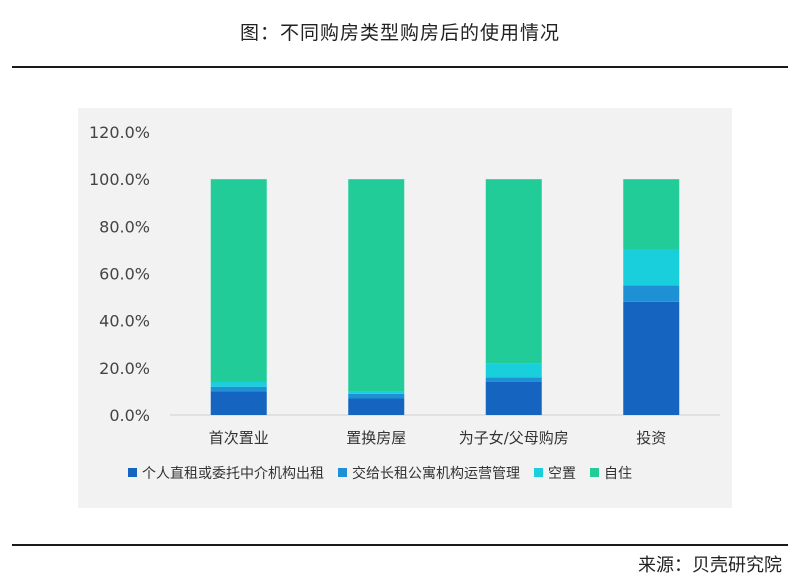 The height and width of the screenshot is (581, 800). Describe the element at coordinates (124, 226) in the screenshot. I see `y-tick-label: 80.0%` at that location.